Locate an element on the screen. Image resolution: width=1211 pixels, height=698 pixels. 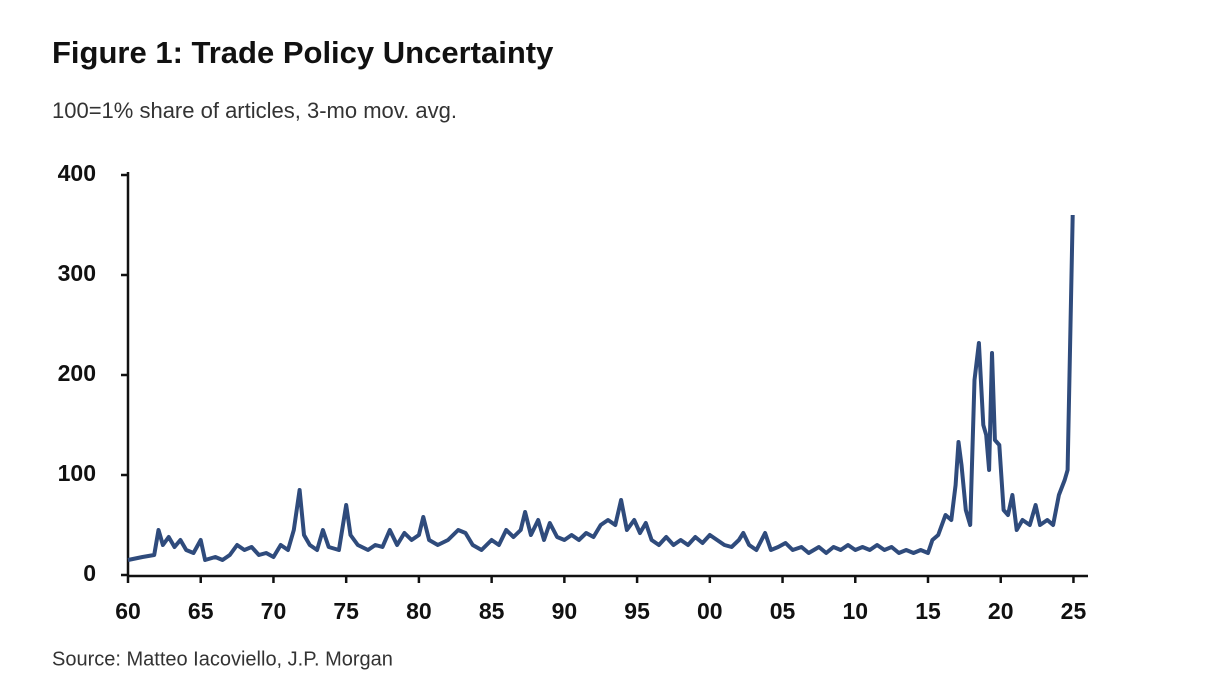
x-tick-label: 25 is located at coordinates (1074, 611).